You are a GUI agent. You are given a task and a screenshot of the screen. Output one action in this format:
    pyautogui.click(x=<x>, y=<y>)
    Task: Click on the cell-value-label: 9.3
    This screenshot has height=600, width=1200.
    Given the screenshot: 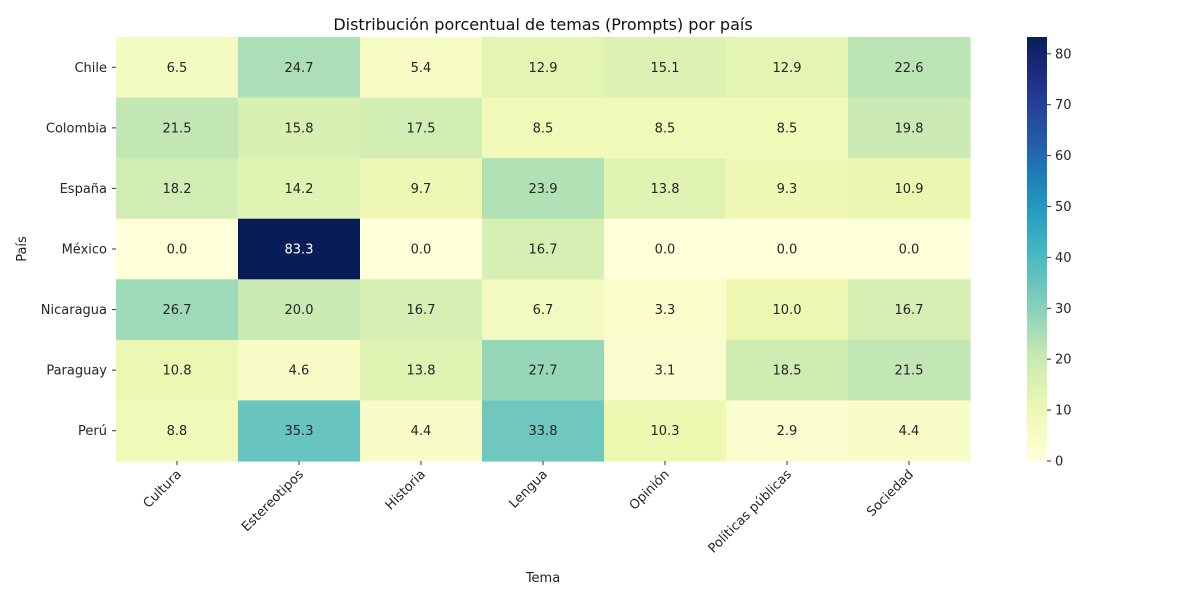 What is the action you would take?
    pyautogui.click(x=787, y=189)
    